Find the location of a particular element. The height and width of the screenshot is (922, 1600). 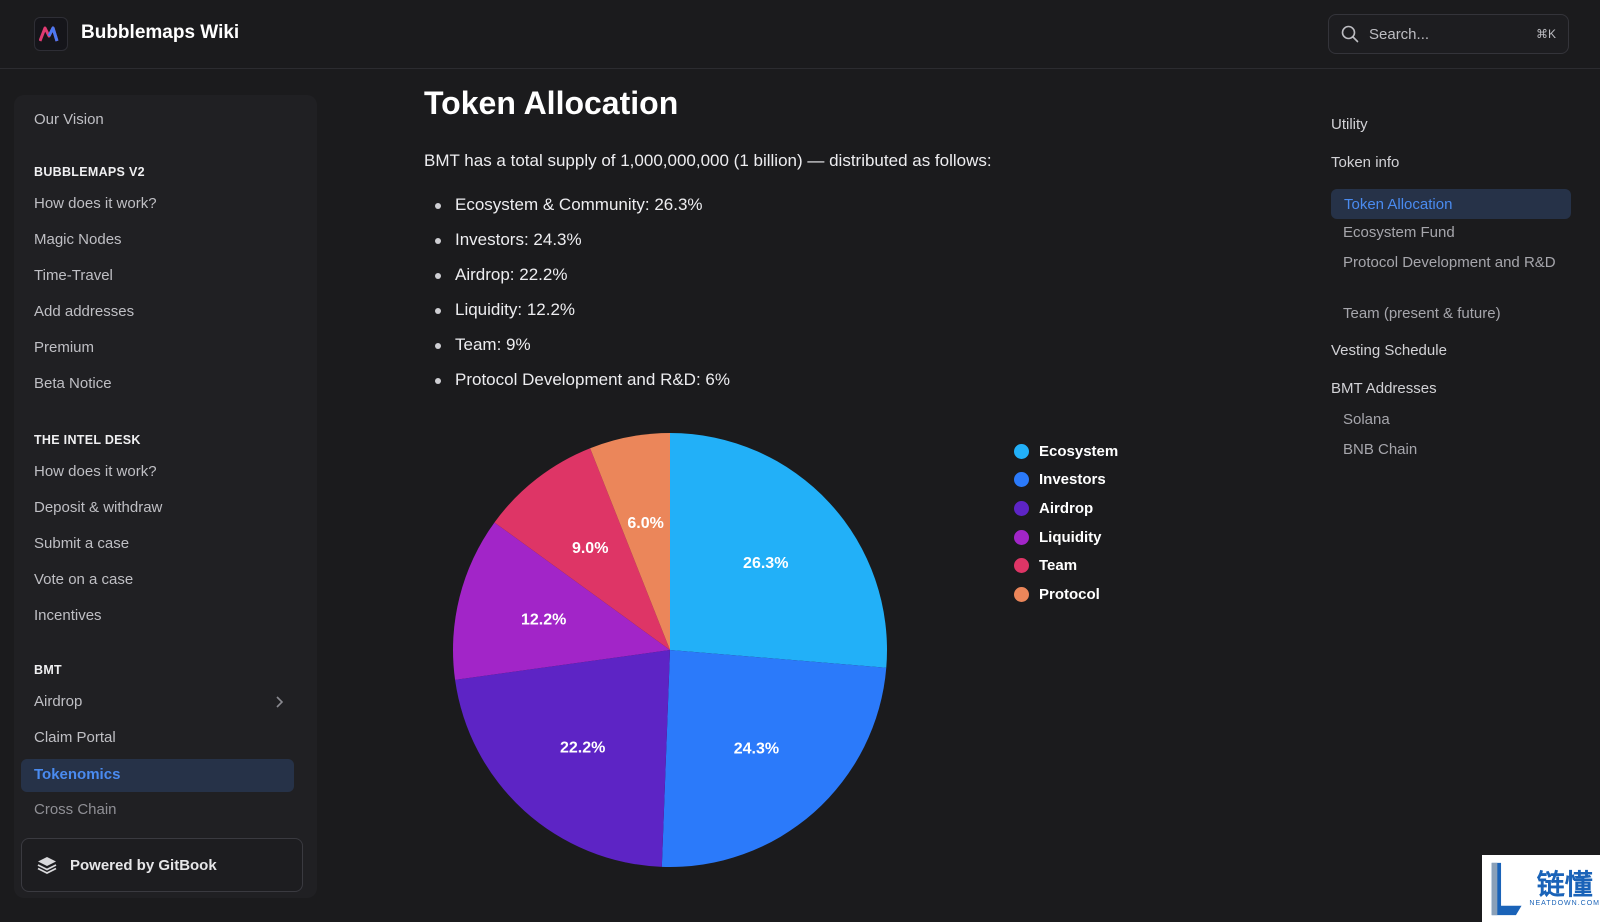

pie-label-investors: 24.3% is located at coordinates (756, 748).